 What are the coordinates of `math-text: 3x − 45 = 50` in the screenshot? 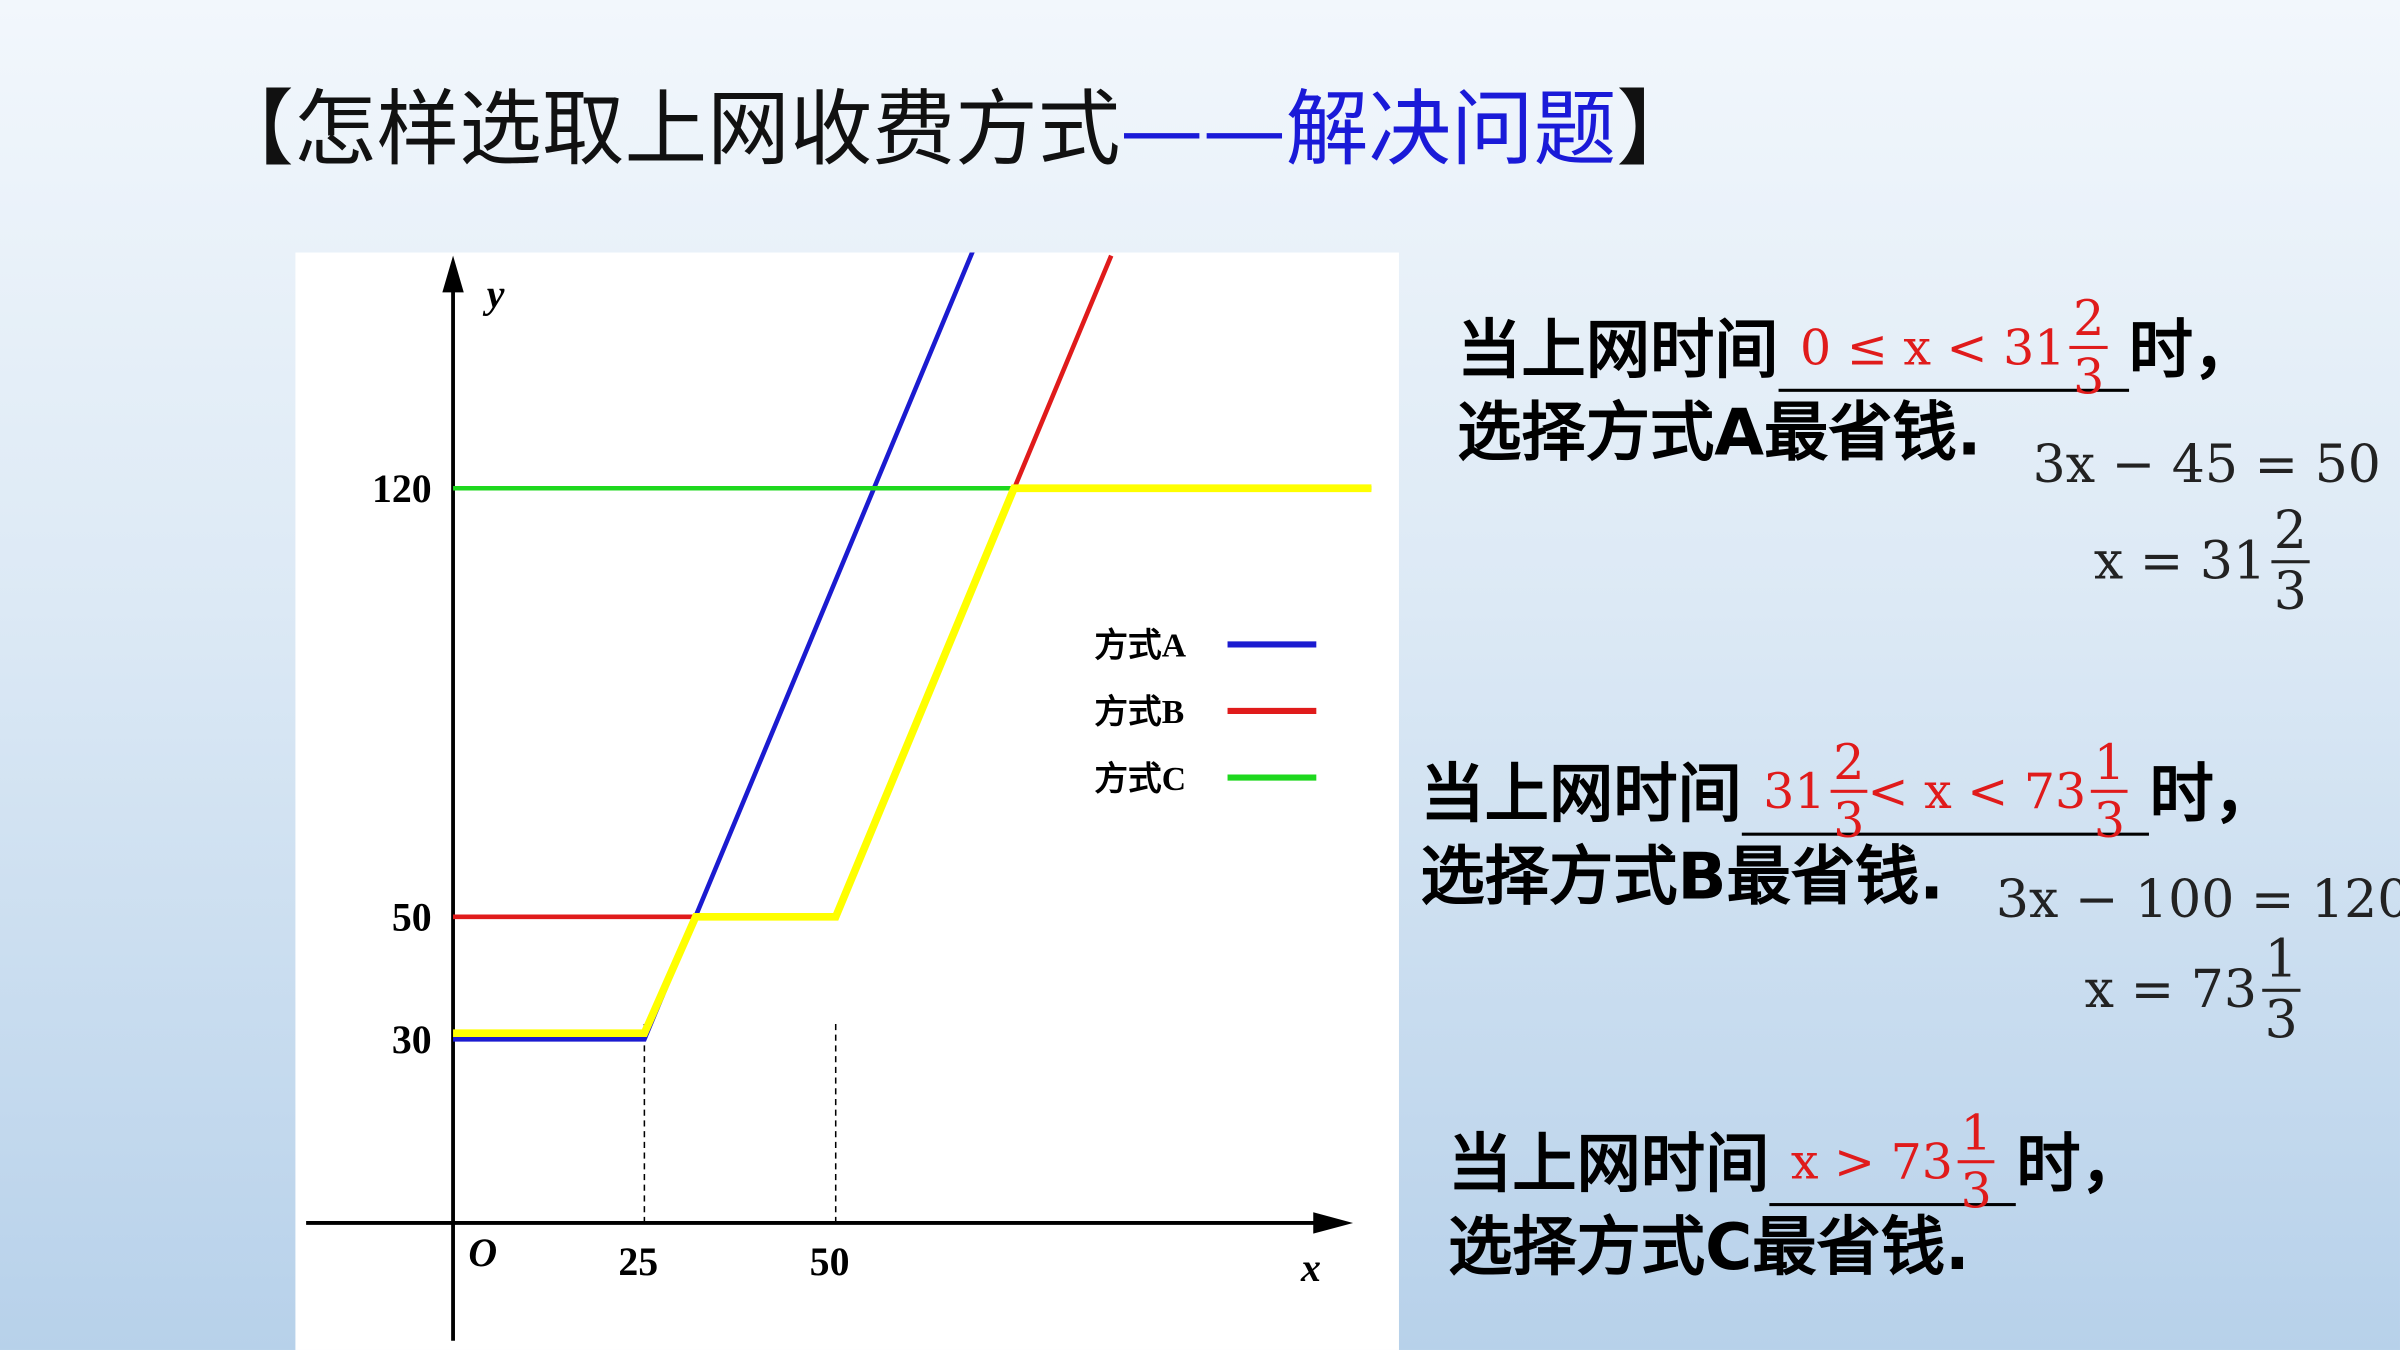 It's located at (2206, 465).